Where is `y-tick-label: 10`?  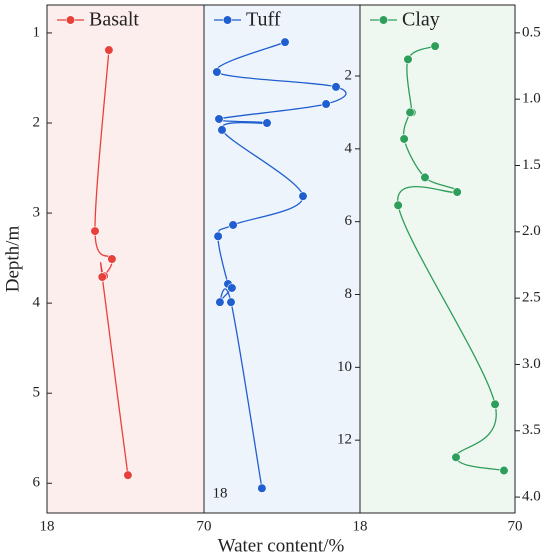
y-tick-label: 10 is located at coordinates (344, 367).